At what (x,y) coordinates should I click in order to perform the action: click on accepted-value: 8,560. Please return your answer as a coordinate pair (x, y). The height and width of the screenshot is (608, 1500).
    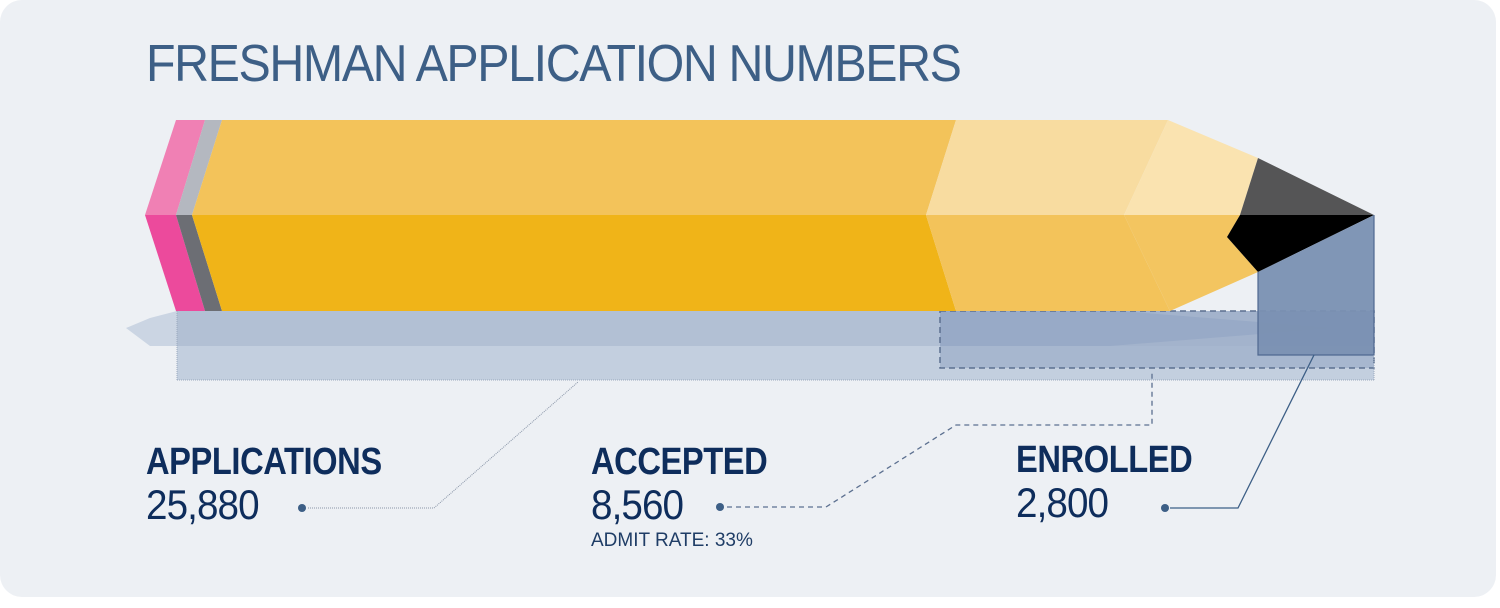
    Looking at the image, I should click on (637, 504).